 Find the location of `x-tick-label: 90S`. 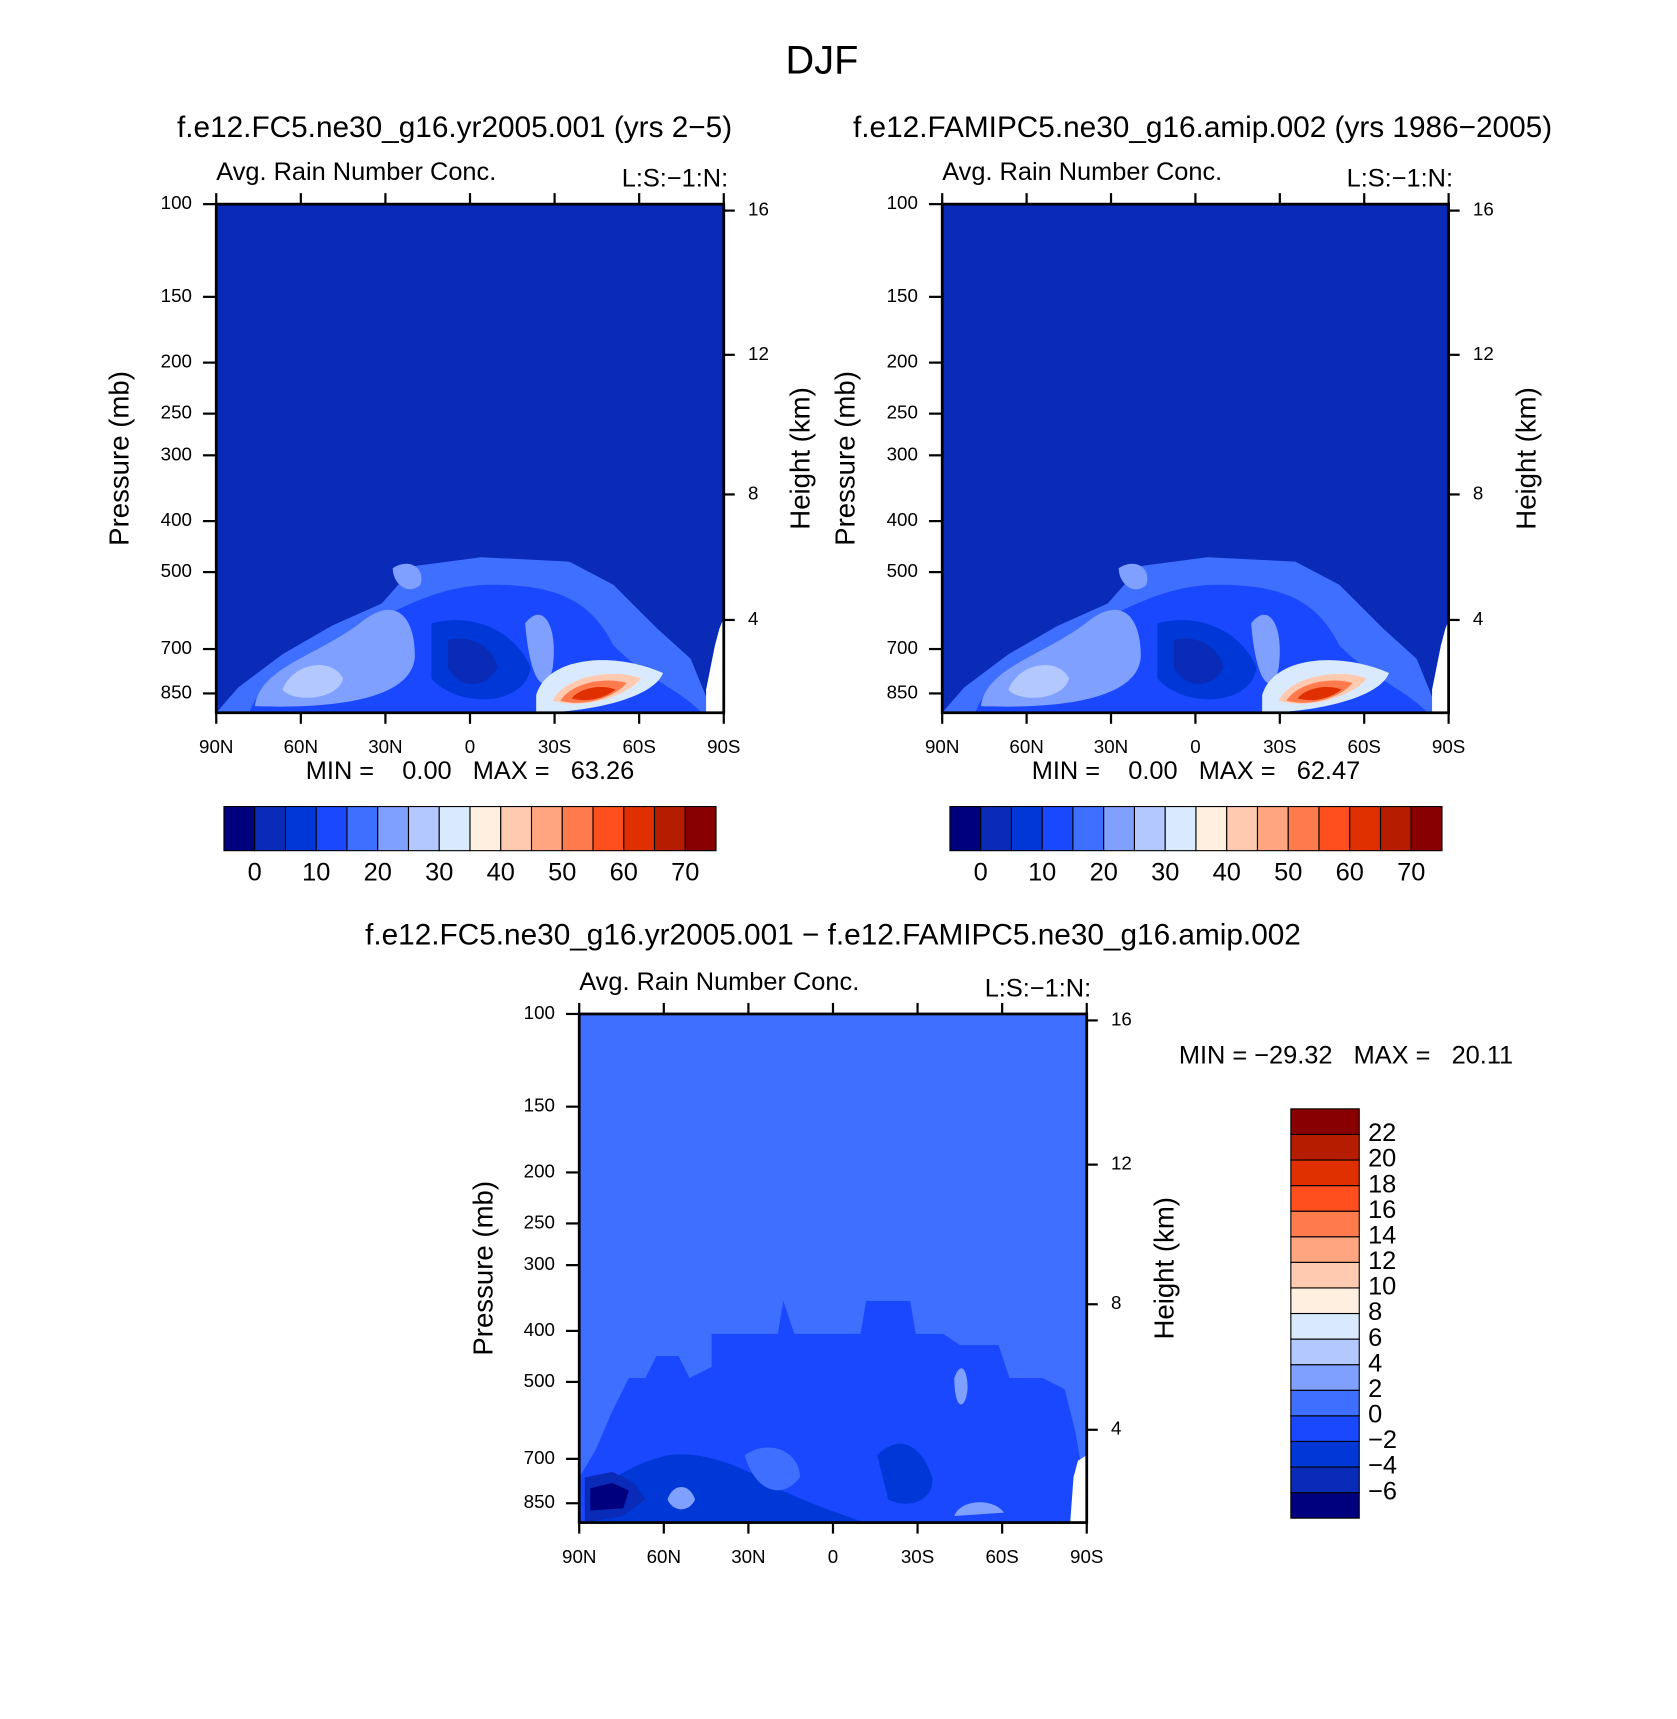

x-tick-label: 90S is located at coordinates (1086, 1556).